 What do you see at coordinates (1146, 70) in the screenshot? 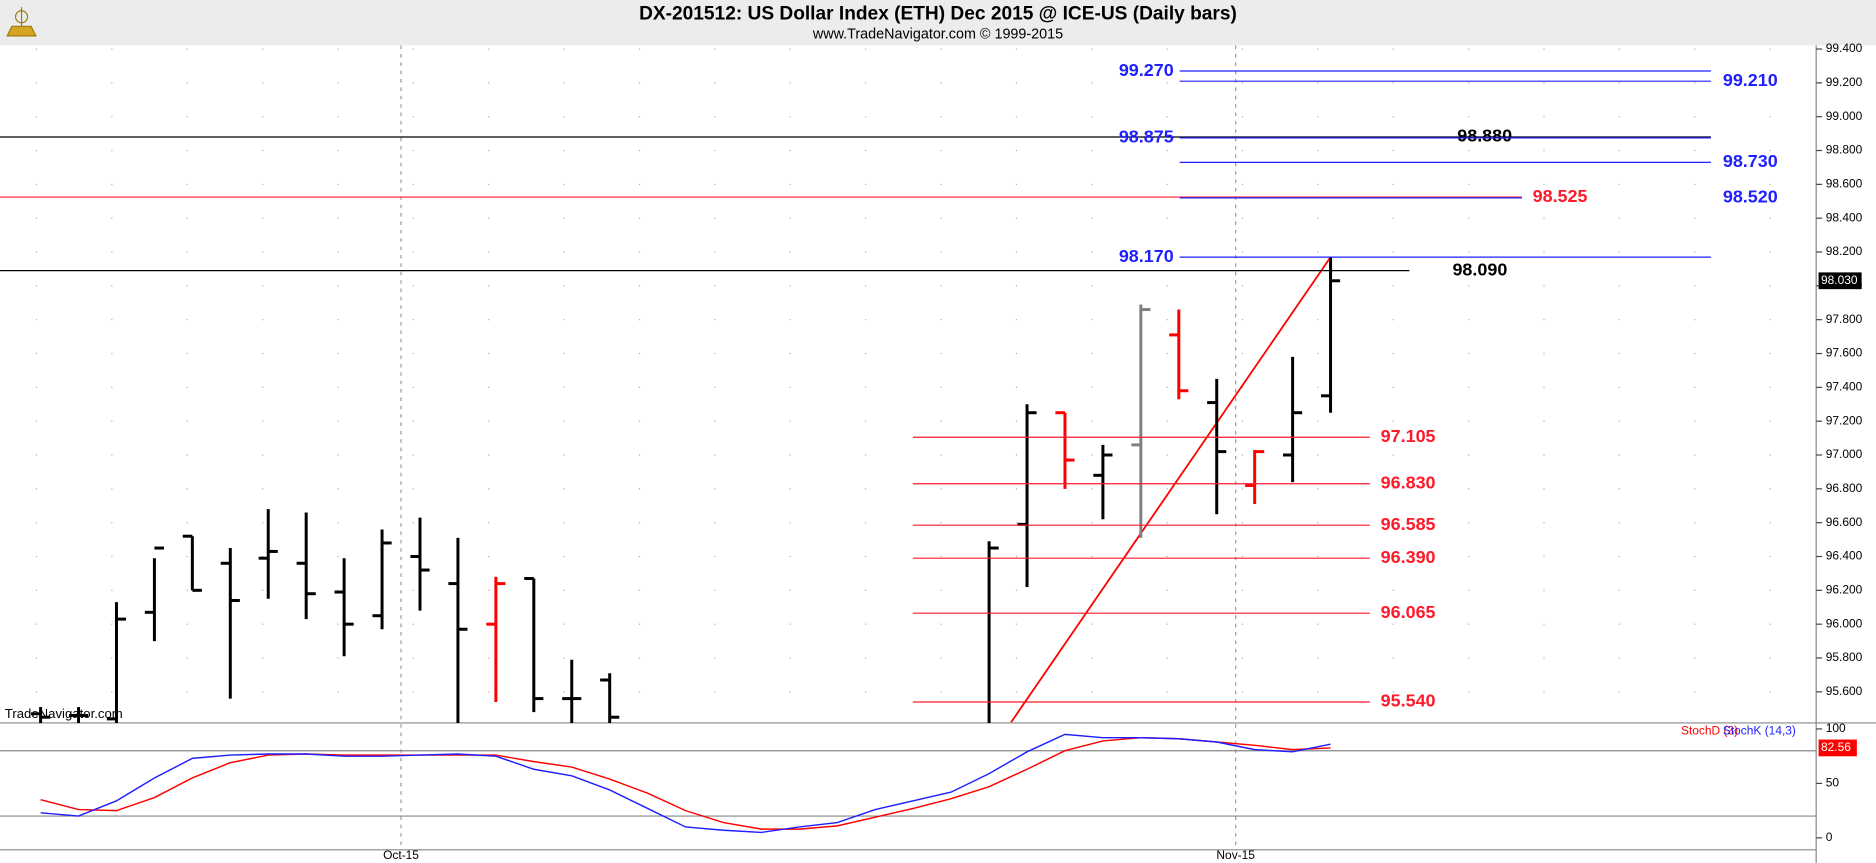
I see `level-label: 99.270` at bounding box center [1146, 70].